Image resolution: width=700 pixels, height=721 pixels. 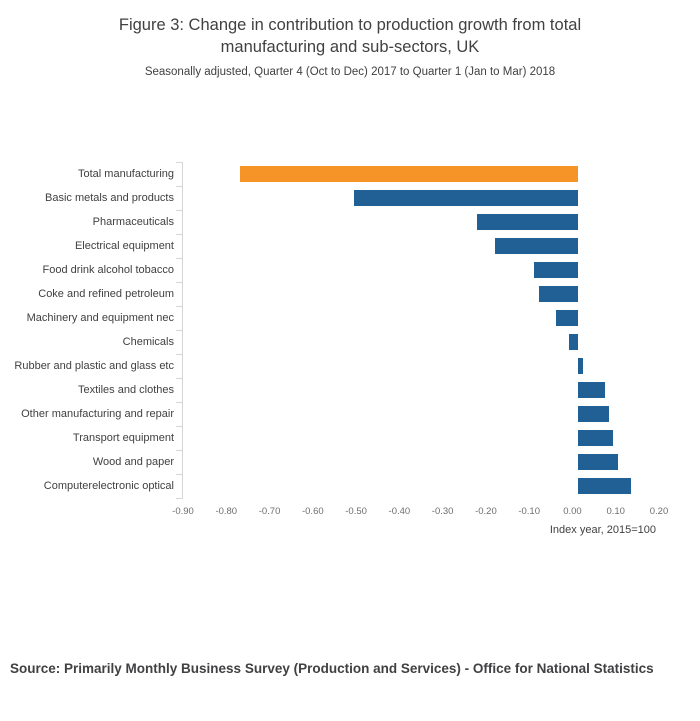 I want to click on x-axis-tick-label: -0.30, so click(x=442, y=511).